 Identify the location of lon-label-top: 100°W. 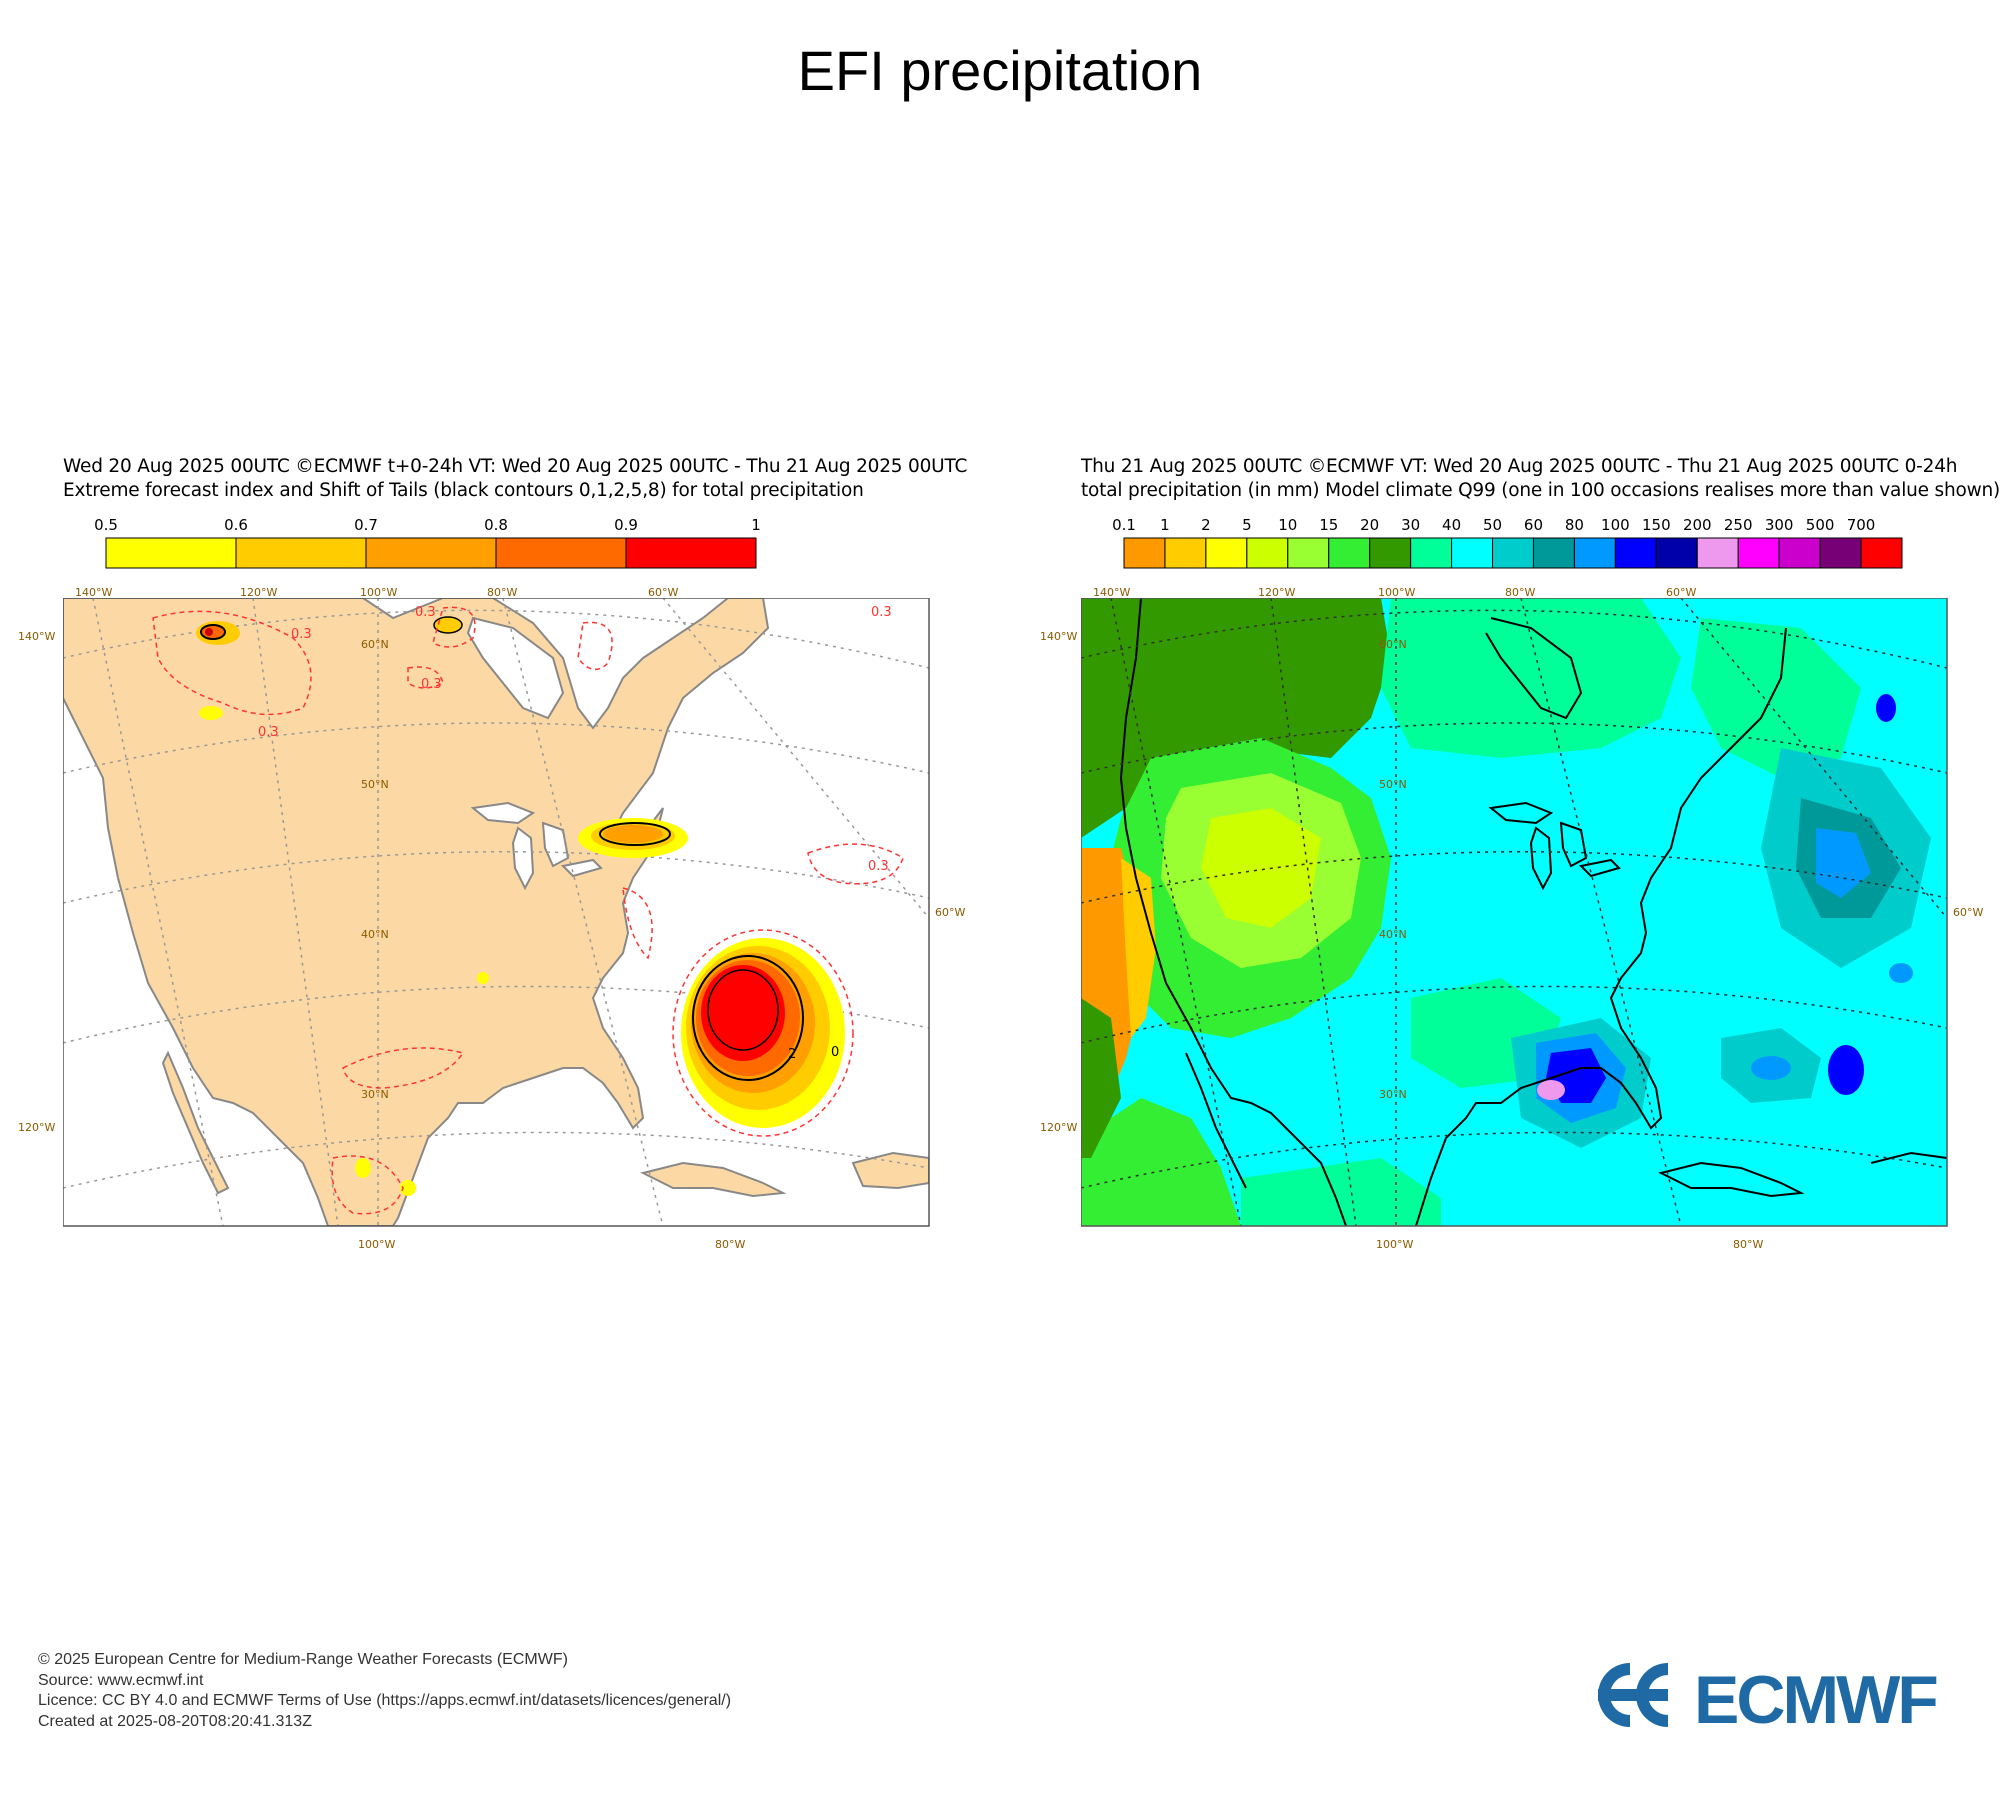
(1396, 592).